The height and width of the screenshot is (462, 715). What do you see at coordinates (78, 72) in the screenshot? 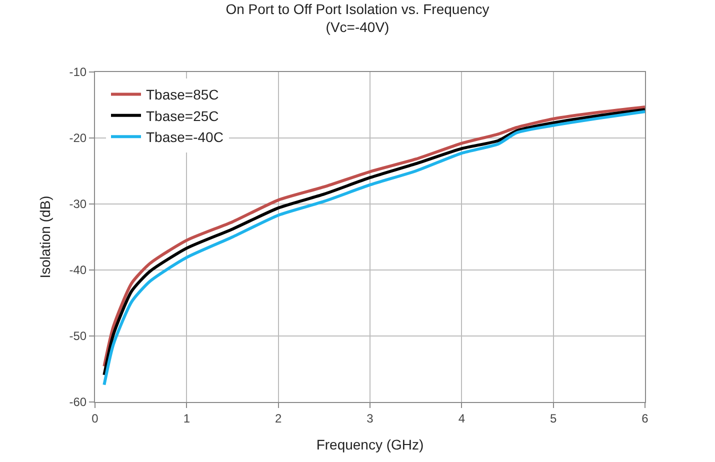
I see `y-tick-label: -10` at bounding box center [78, 72].